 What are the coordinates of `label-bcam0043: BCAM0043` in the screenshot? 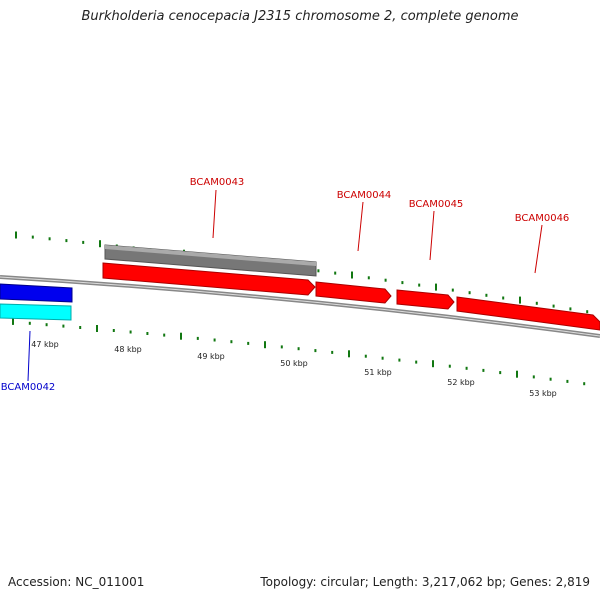 It's located at (217, 182).